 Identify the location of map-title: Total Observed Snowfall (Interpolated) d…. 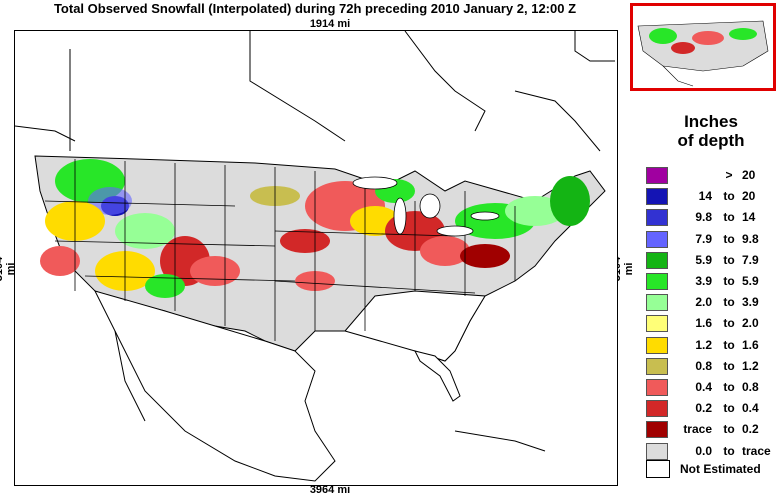
(315, 8).